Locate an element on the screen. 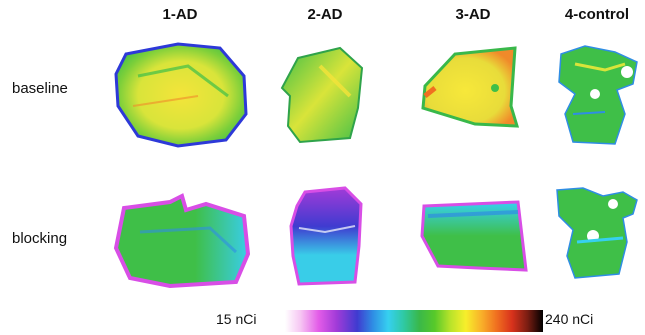  tissue-image-1-ad-baseline is located at coordinates (180, 93).